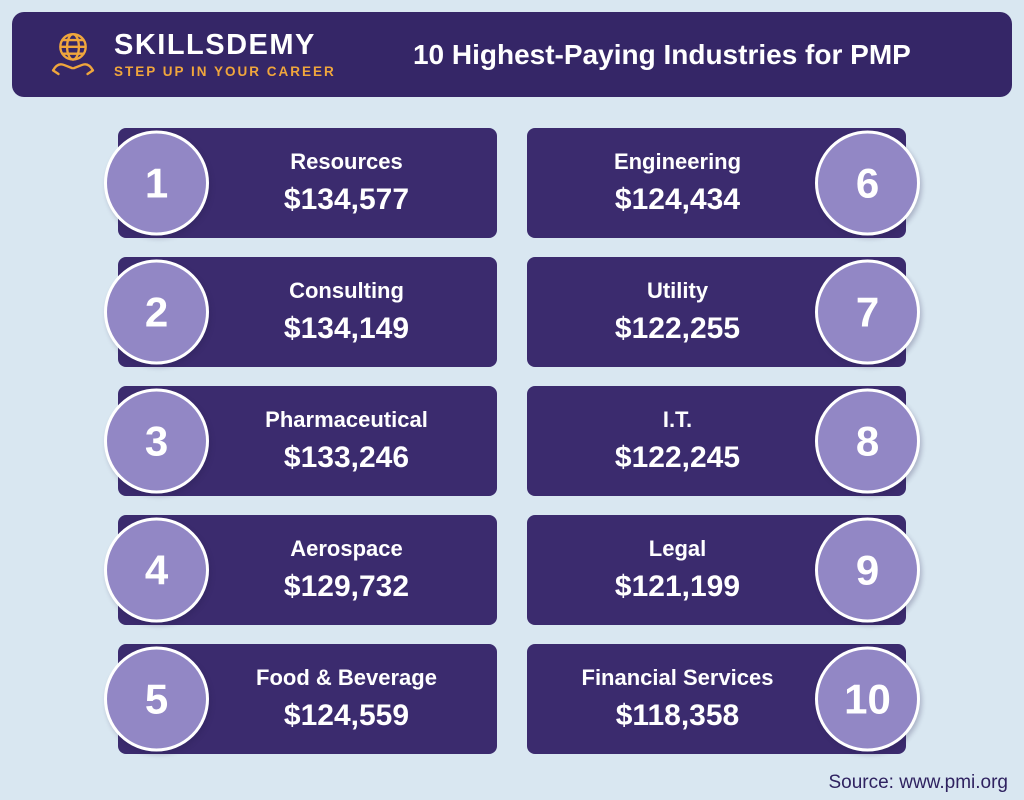 The image size is (1024, 800). I want to click on globe-hands-icon, so click(73, 55).